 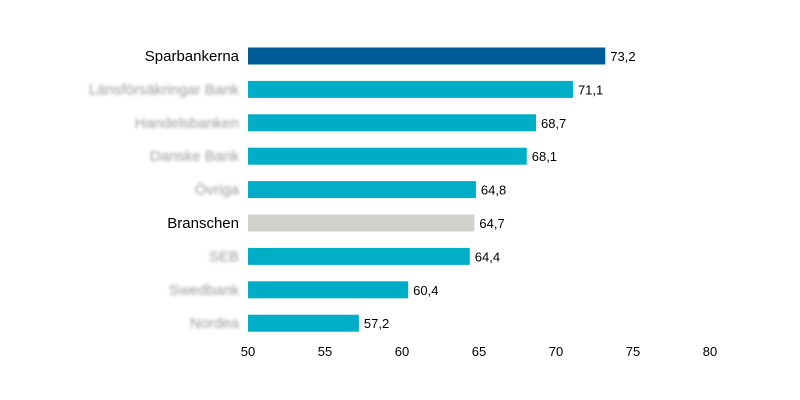 What do you see at coordinates (544, 156) in the screenshot?
I see `value-label-3: 68,1` at bounding box center [544, 156].